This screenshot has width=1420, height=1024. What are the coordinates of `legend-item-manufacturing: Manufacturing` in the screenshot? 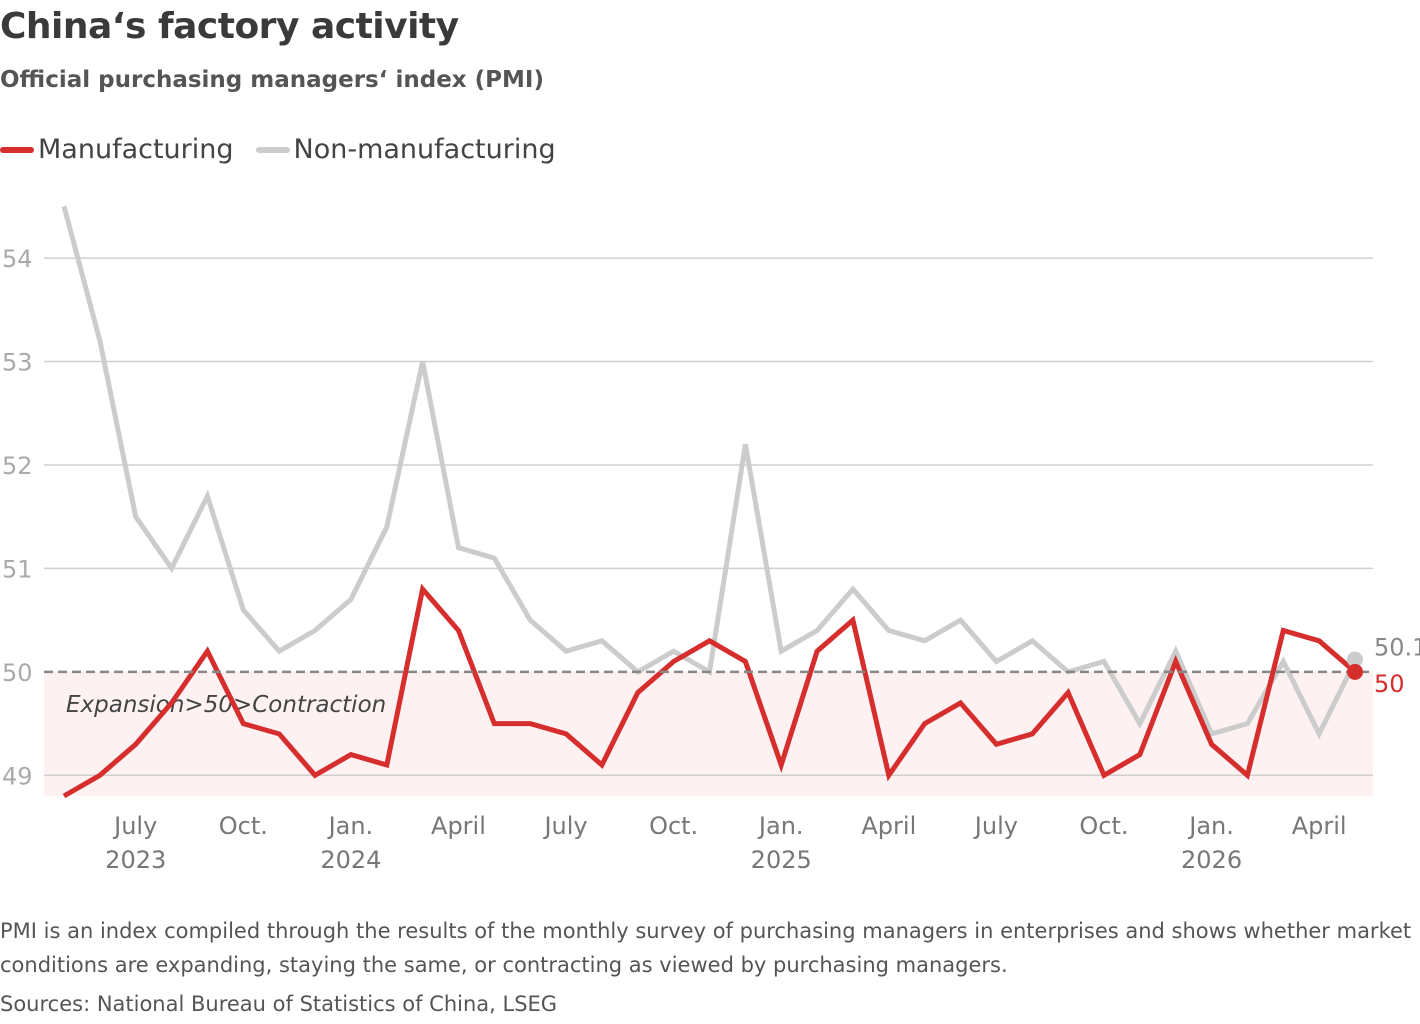 It's located at (117, 149).